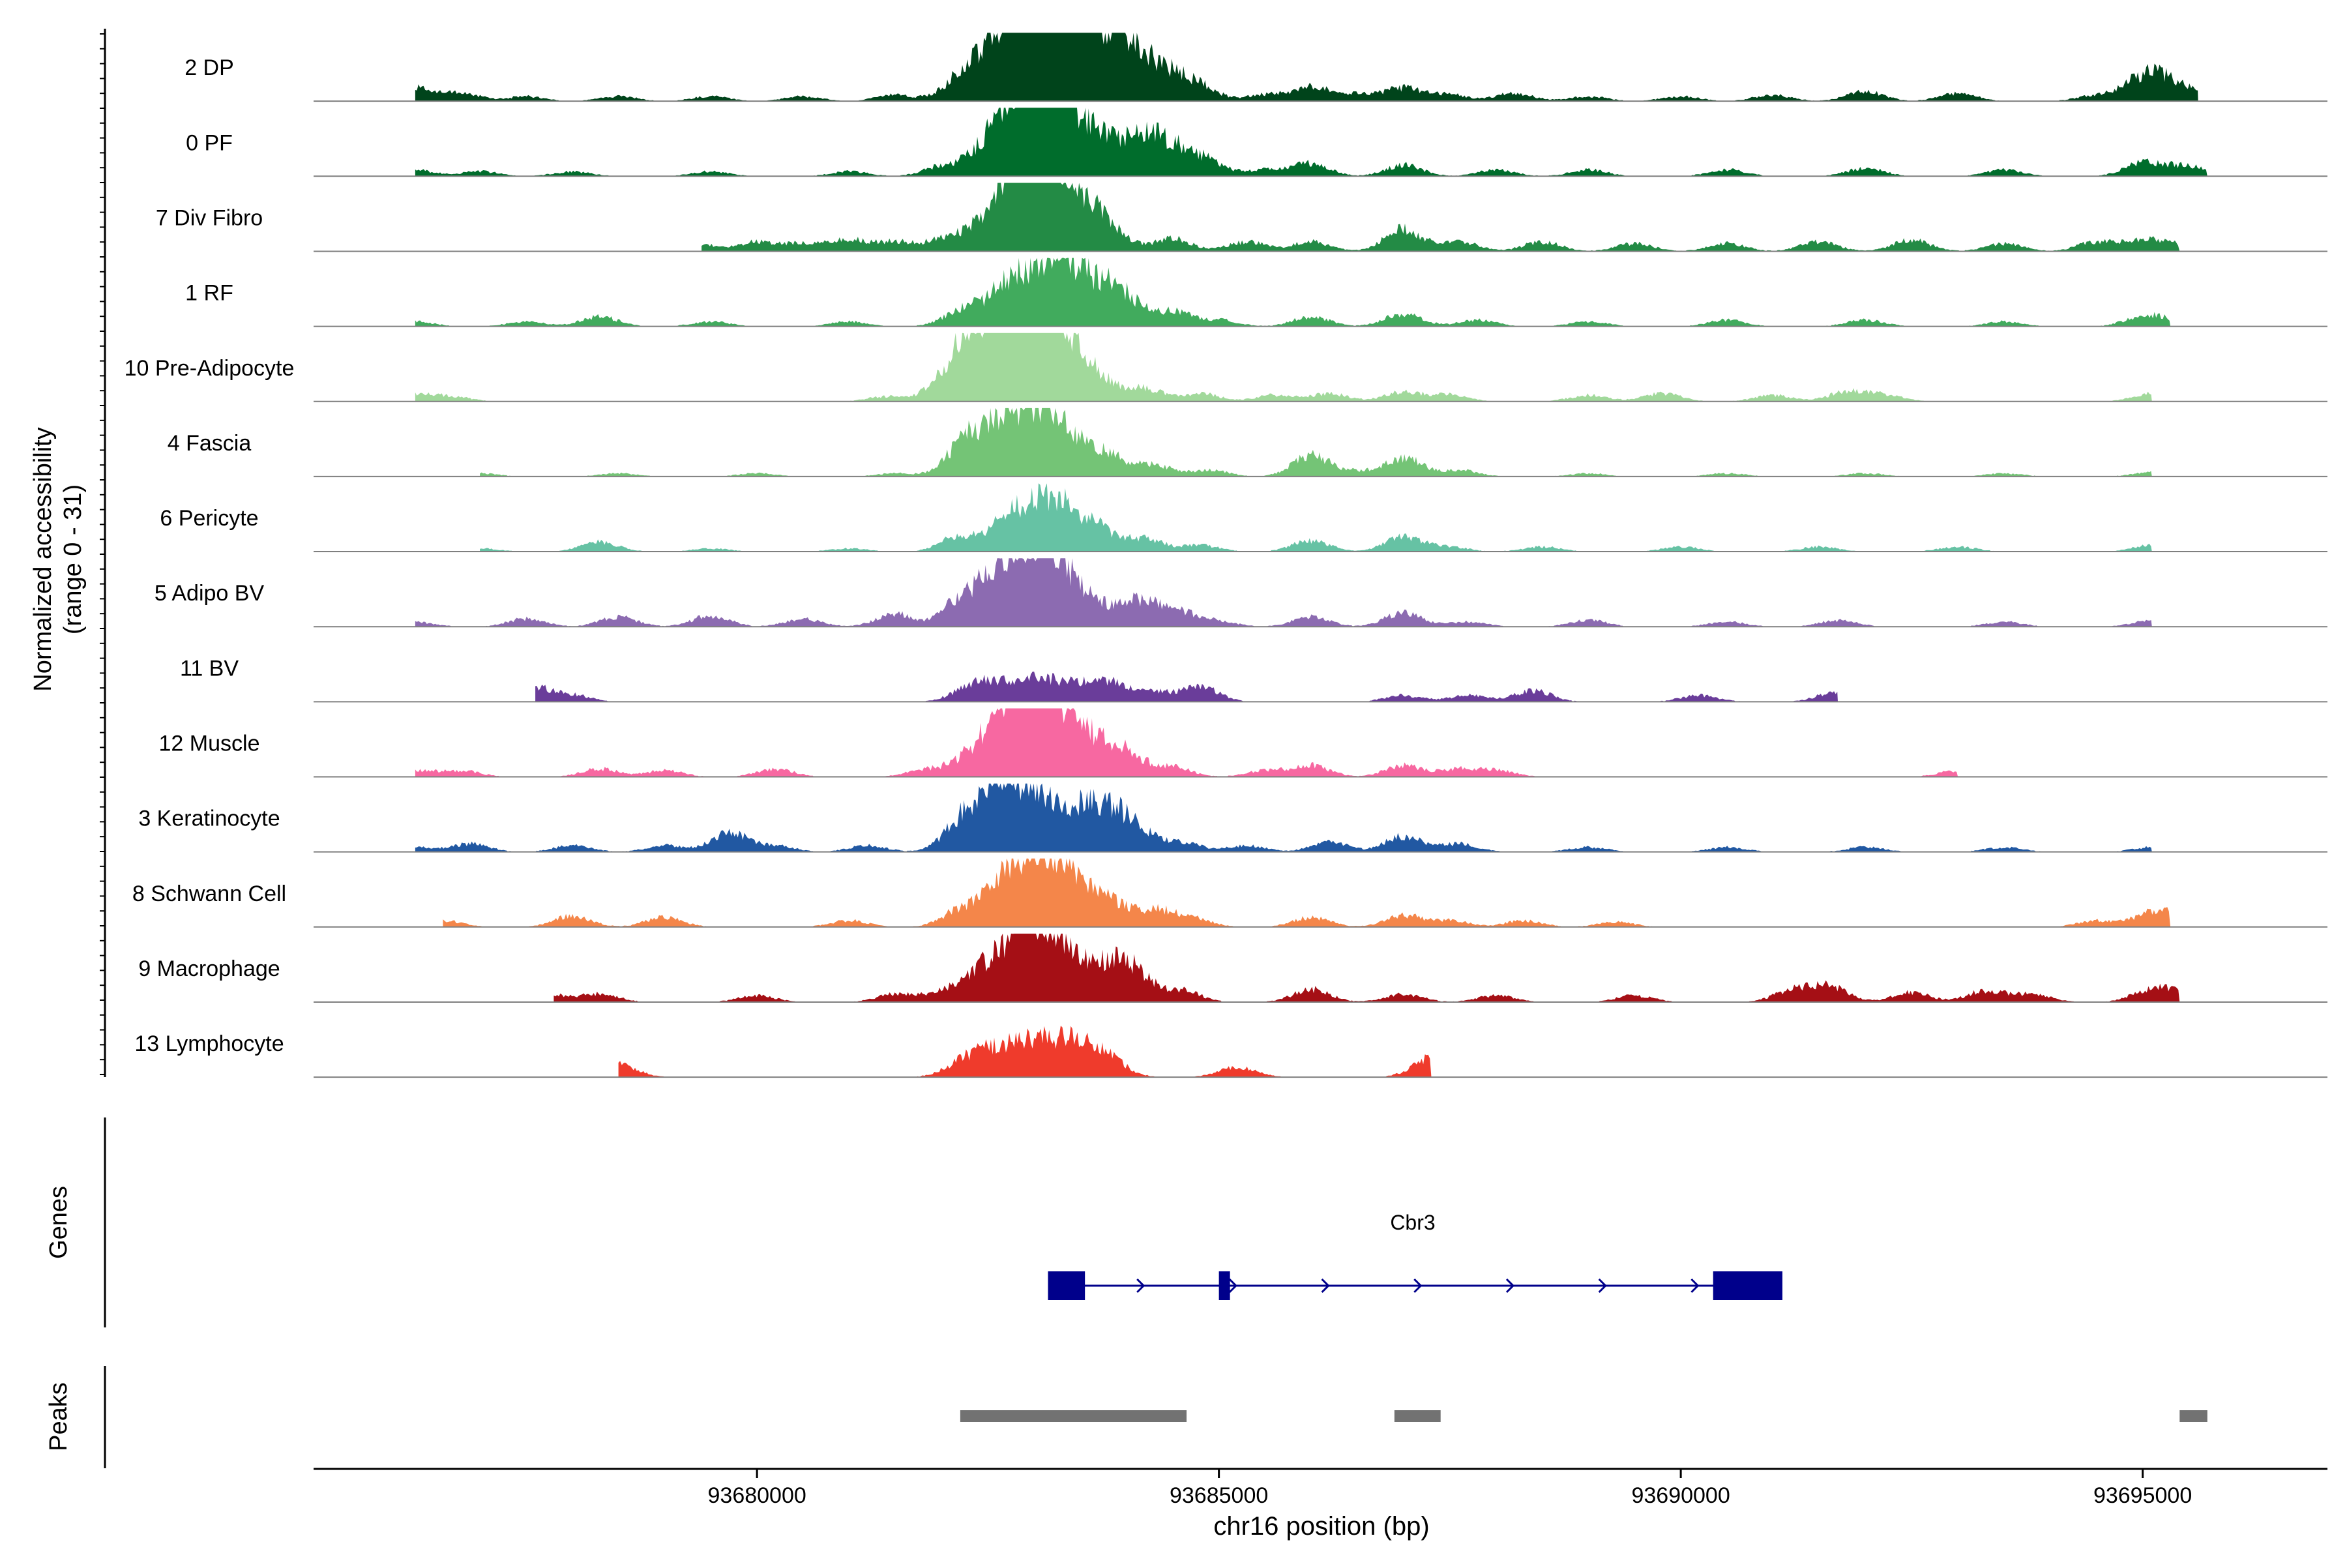 The width and height of the screenshot is (2347, 1568). Describe the element at coordinates (1681, 1495) in the screenshot. I see `x-tick-label: 93690000` at that location.